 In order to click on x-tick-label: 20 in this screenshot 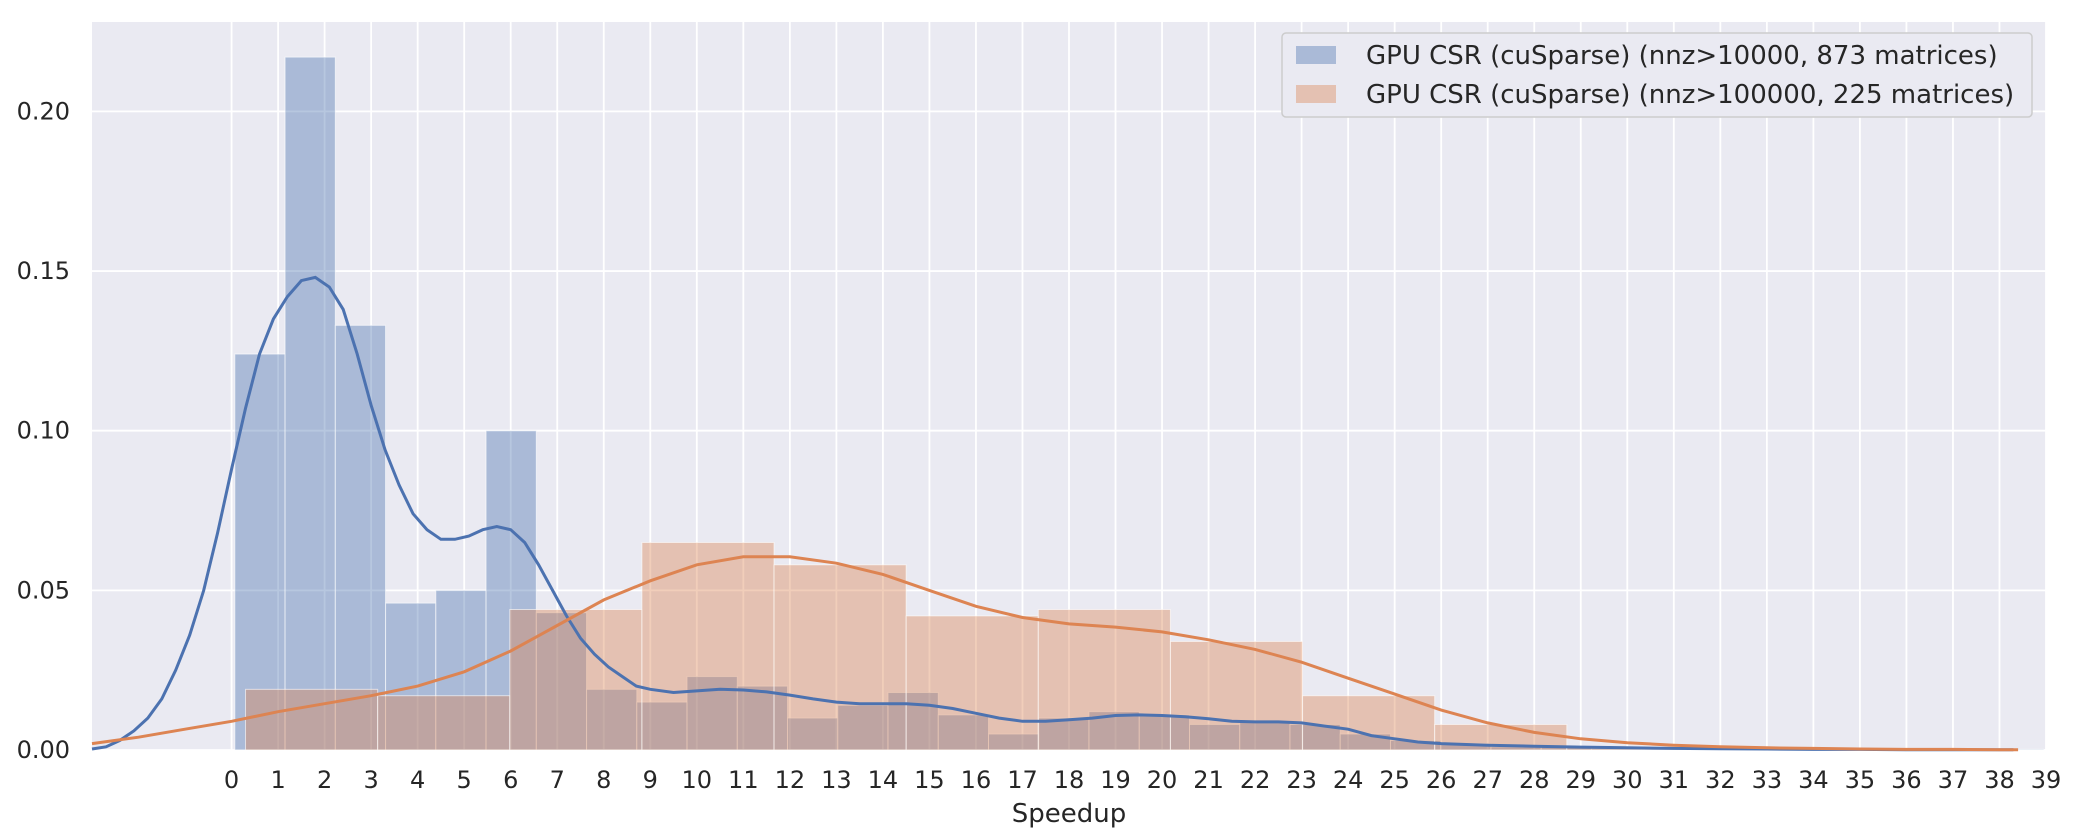, I will do `click(1162, 780)`.